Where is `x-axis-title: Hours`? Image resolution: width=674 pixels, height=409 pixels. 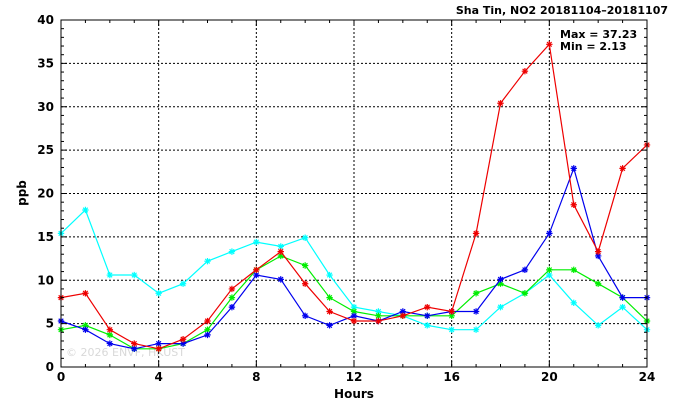
x-axis-title: Hours is located at coordinates (354, 394).